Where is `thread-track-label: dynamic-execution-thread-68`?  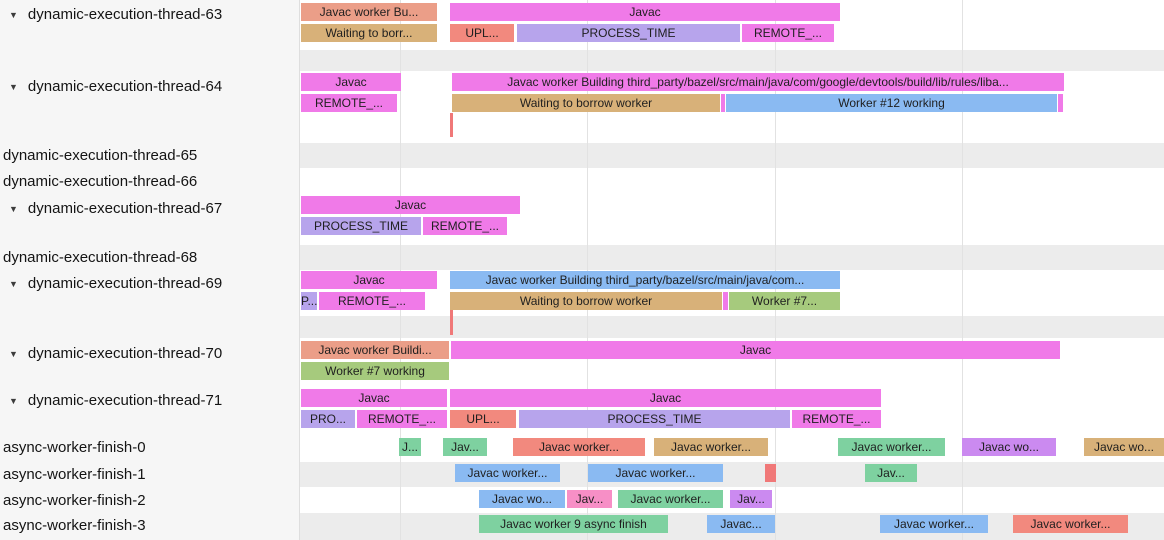 thread-track-label: dynamic-execution-thread-68 is located at coordinates (151, 257).